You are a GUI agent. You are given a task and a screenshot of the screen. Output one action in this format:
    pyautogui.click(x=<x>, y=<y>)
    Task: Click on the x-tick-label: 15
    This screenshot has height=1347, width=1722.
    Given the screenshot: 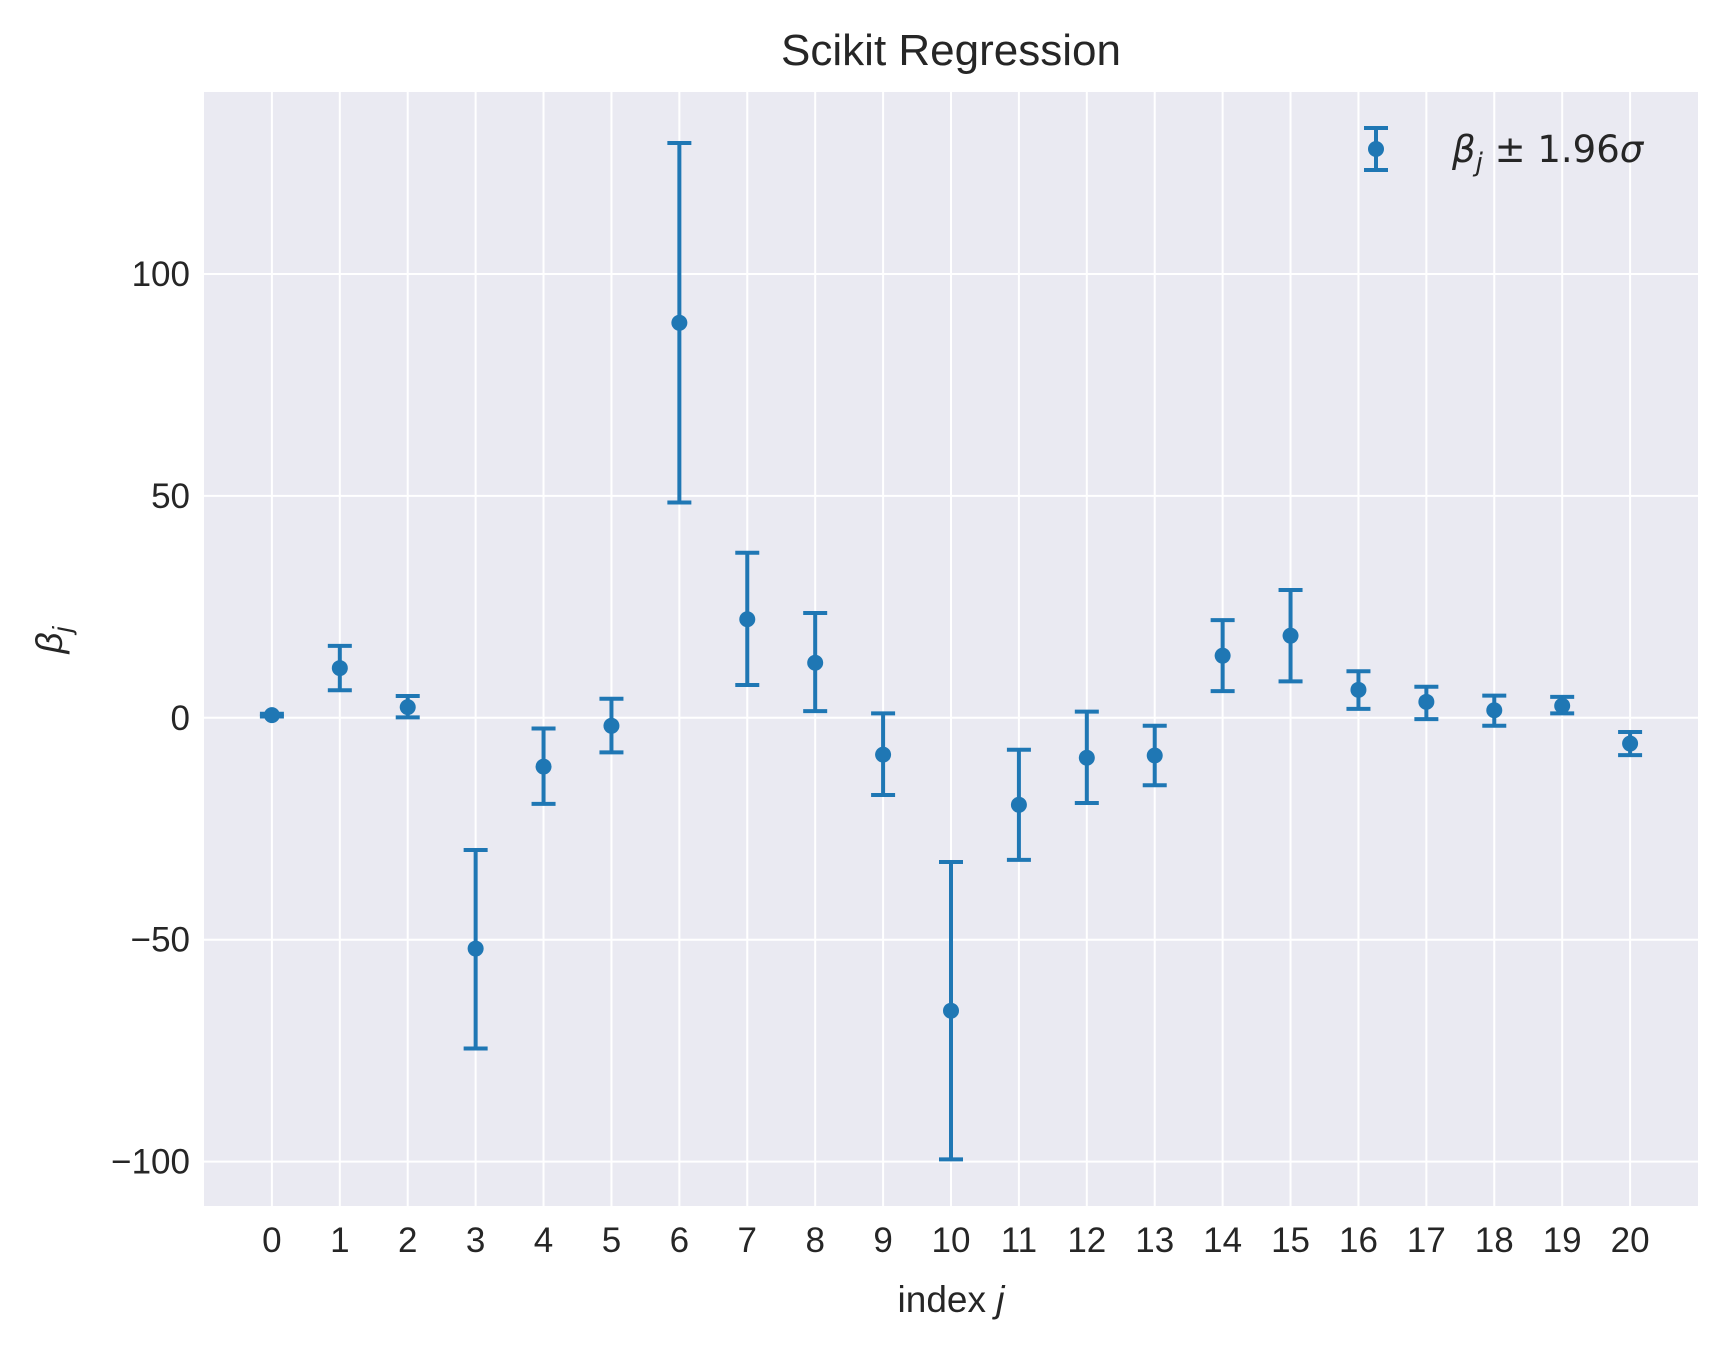 What is the action you would take?
    pyautogui.click(x=1290, y=1240)
    